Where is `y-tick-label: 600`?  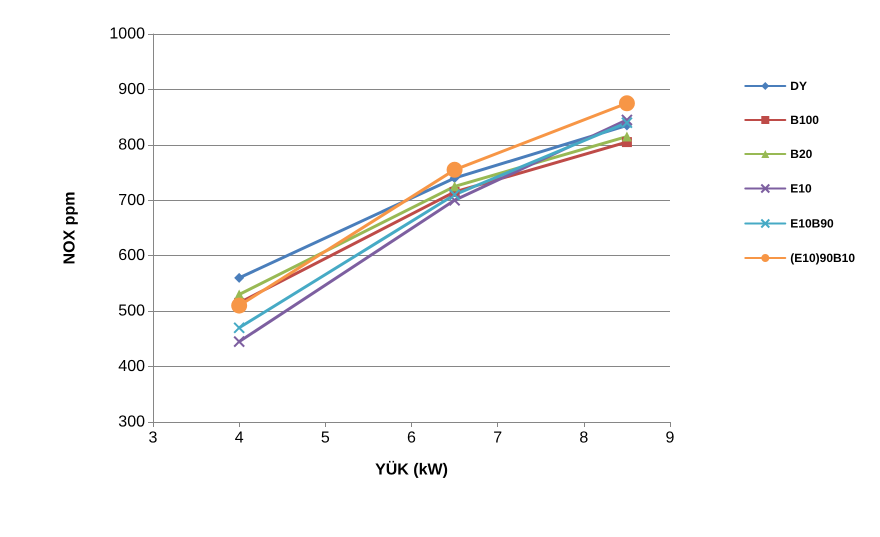
y-tick-label: 600 is located at coordinates (132, 255).